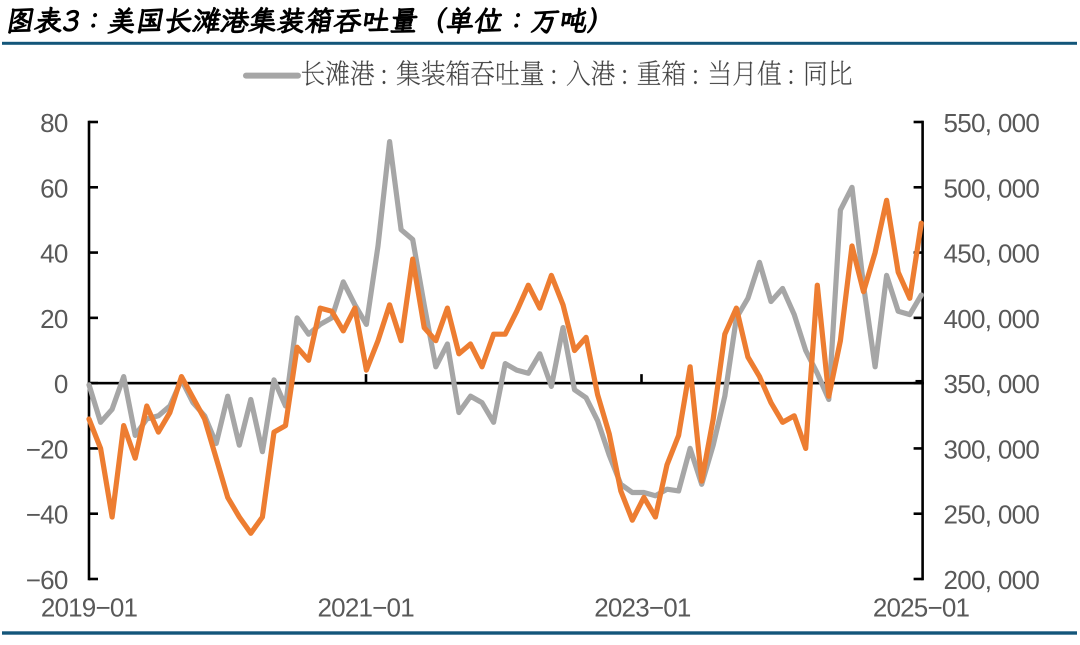 Image resolution: width=1080 pixels, height=645 pixels. I want to click on svg-text: 40, so click(54, 254).